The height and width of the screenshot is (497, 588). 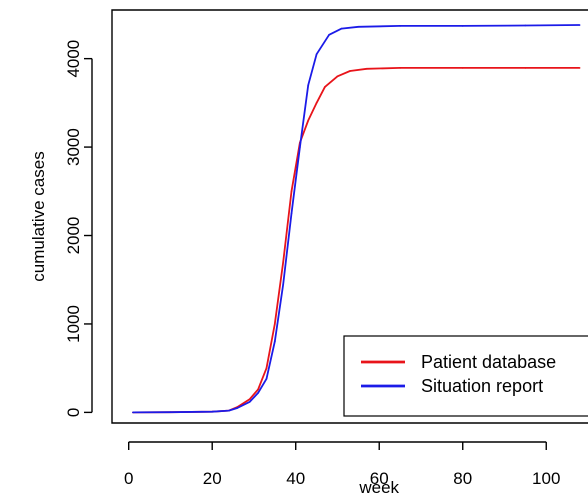 What do you see at coordinates (462, 478) in the screenshot?
I see `x-tick-label: 80` at bounding box center [462, 478].